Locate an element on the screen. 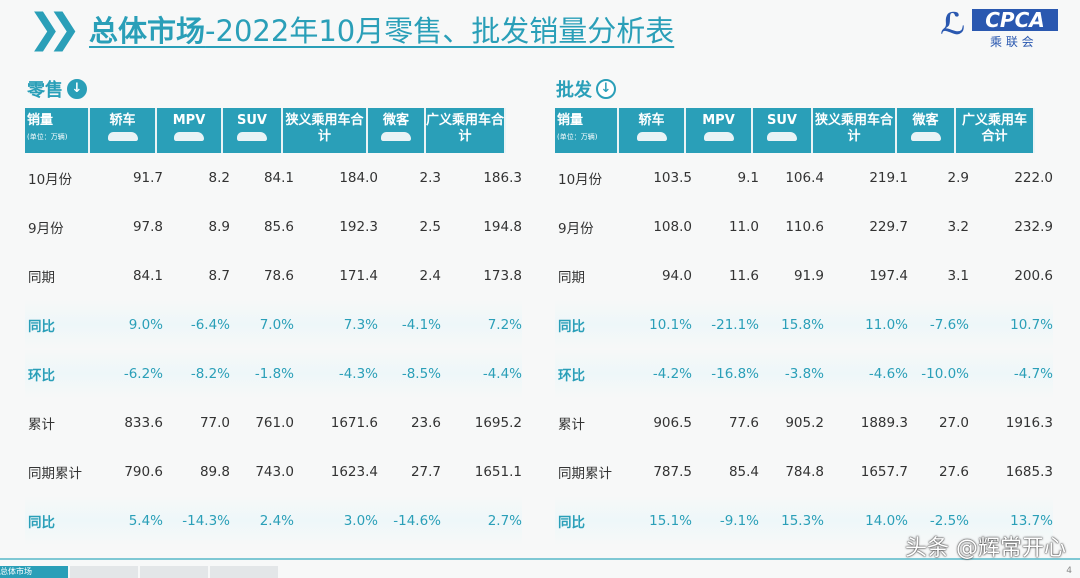 The width and height of the screenshot is (1080, 578). cell-value: 89.8 is located at coordinates (214, 471).